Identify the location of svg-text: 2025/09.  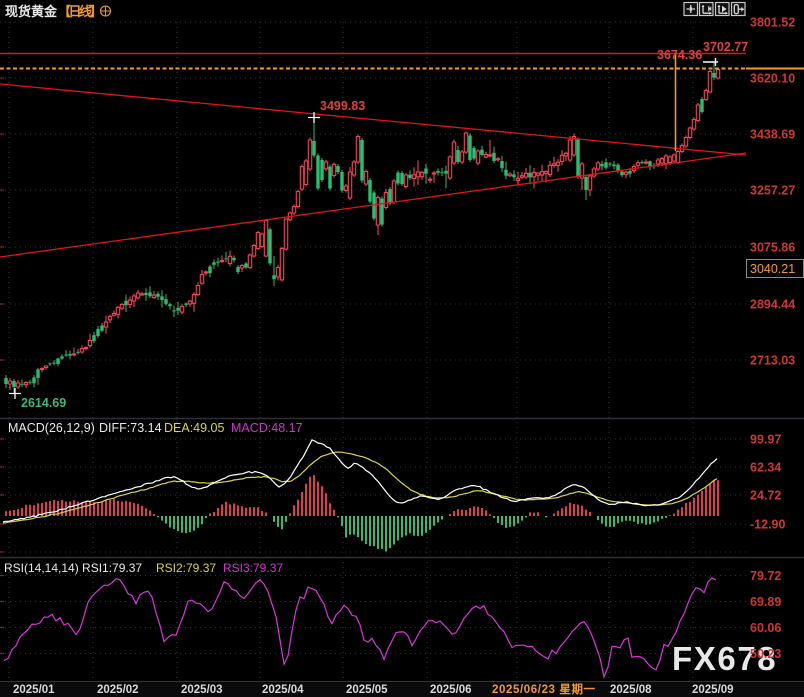
(713, 690).